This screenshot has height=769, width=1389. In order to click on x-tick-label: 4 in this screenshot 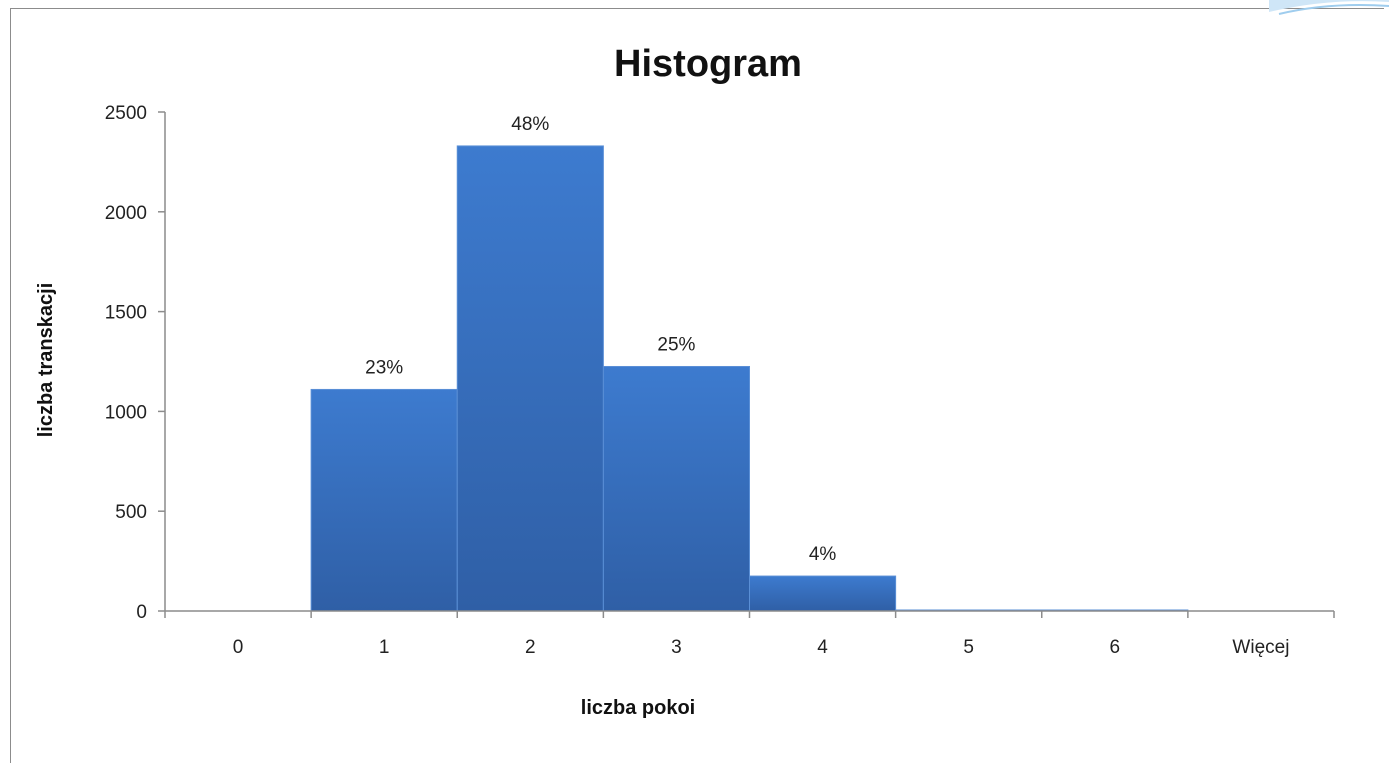, I will do `click(822, 647)`.